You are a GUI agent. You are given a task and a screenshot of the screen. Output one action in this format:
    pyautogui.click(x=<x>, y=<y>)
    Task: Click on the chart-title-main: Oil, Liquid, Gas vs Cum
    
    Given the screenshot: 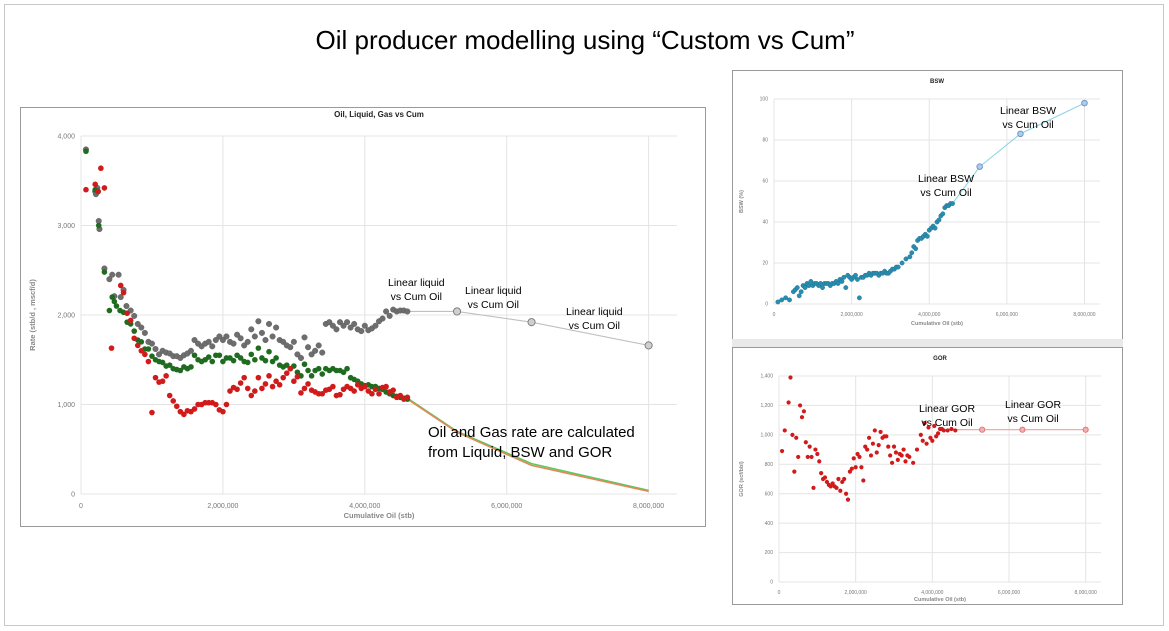 What is the action you would take?
    pyautogui.click(x=379, y=114)
    